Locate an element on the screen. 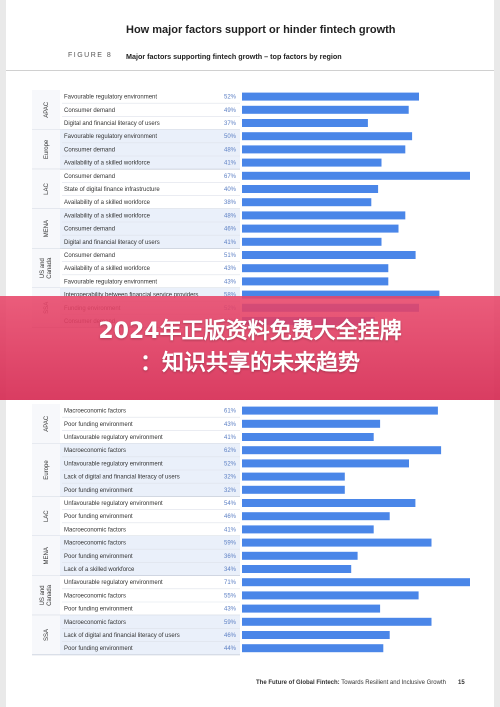 This screenshot has width=500, height=707. percent-label: 36% is located at coordinates (230, 557).